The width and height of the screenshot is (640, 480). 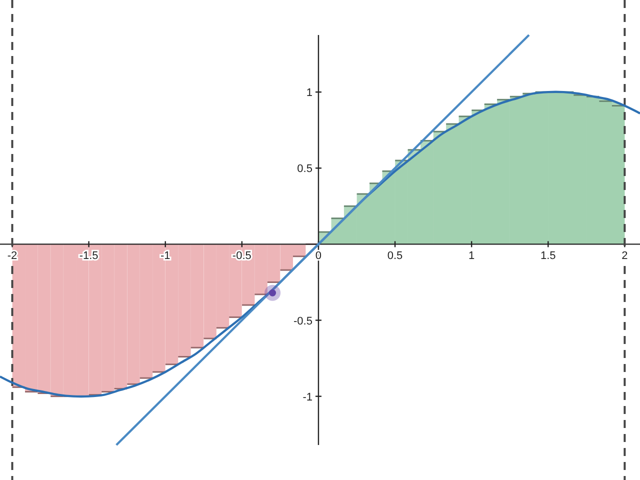 I want to click on x-tick-label: 1, so click(x=471, y=256).